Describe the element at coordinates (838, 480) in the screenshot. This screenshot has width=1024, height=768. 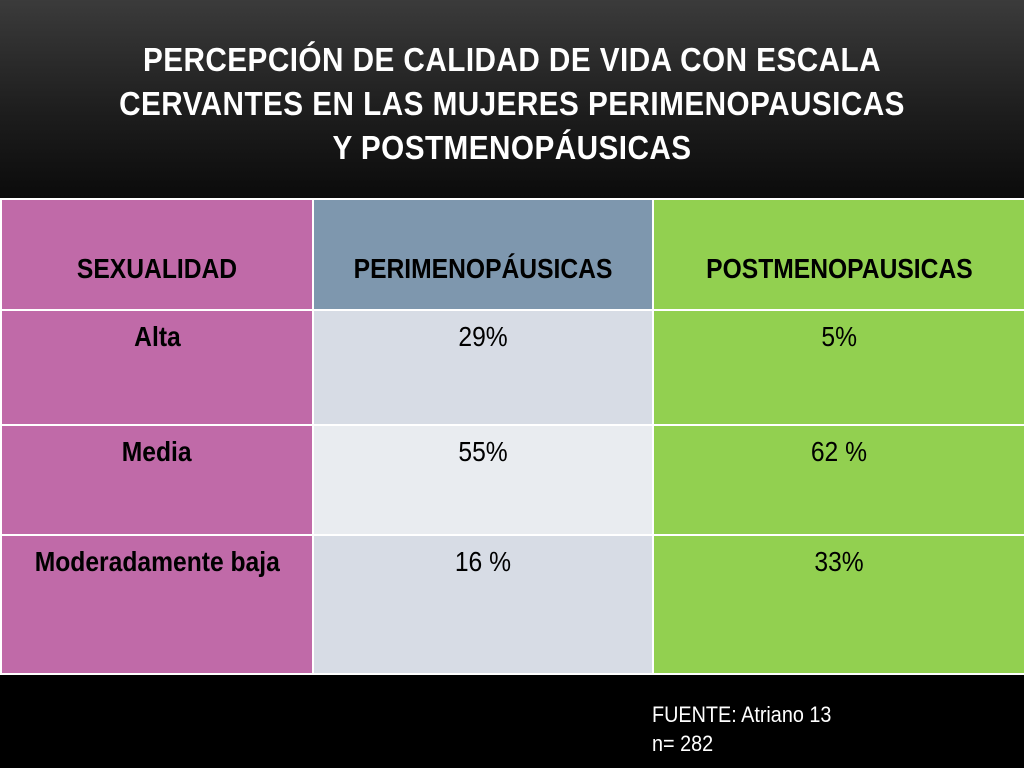
I see `post-value-cell: 62 %` at that location.